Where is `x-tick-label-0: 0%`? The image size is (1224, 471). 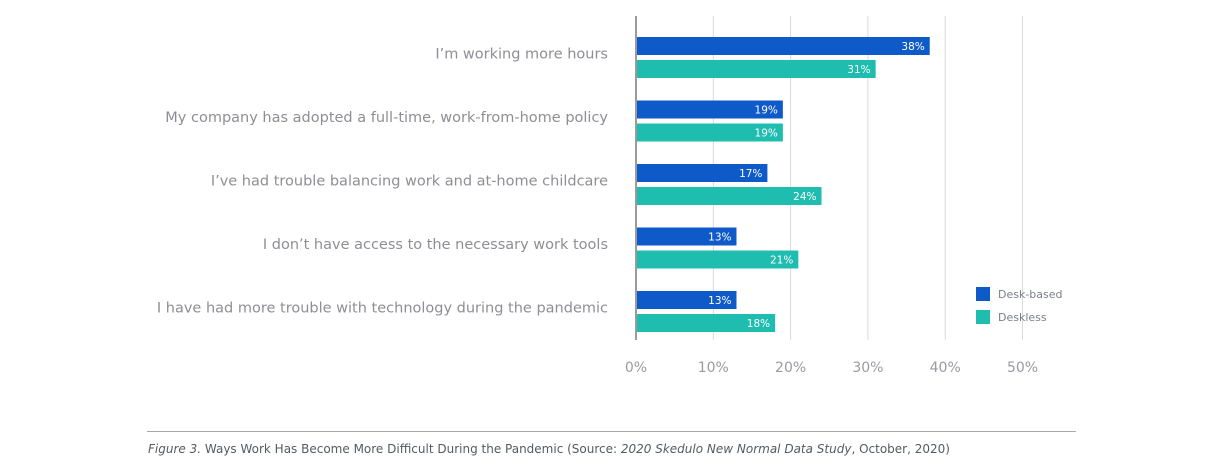 x-tick-label-0: 0% is located at coordinates (636, 368).